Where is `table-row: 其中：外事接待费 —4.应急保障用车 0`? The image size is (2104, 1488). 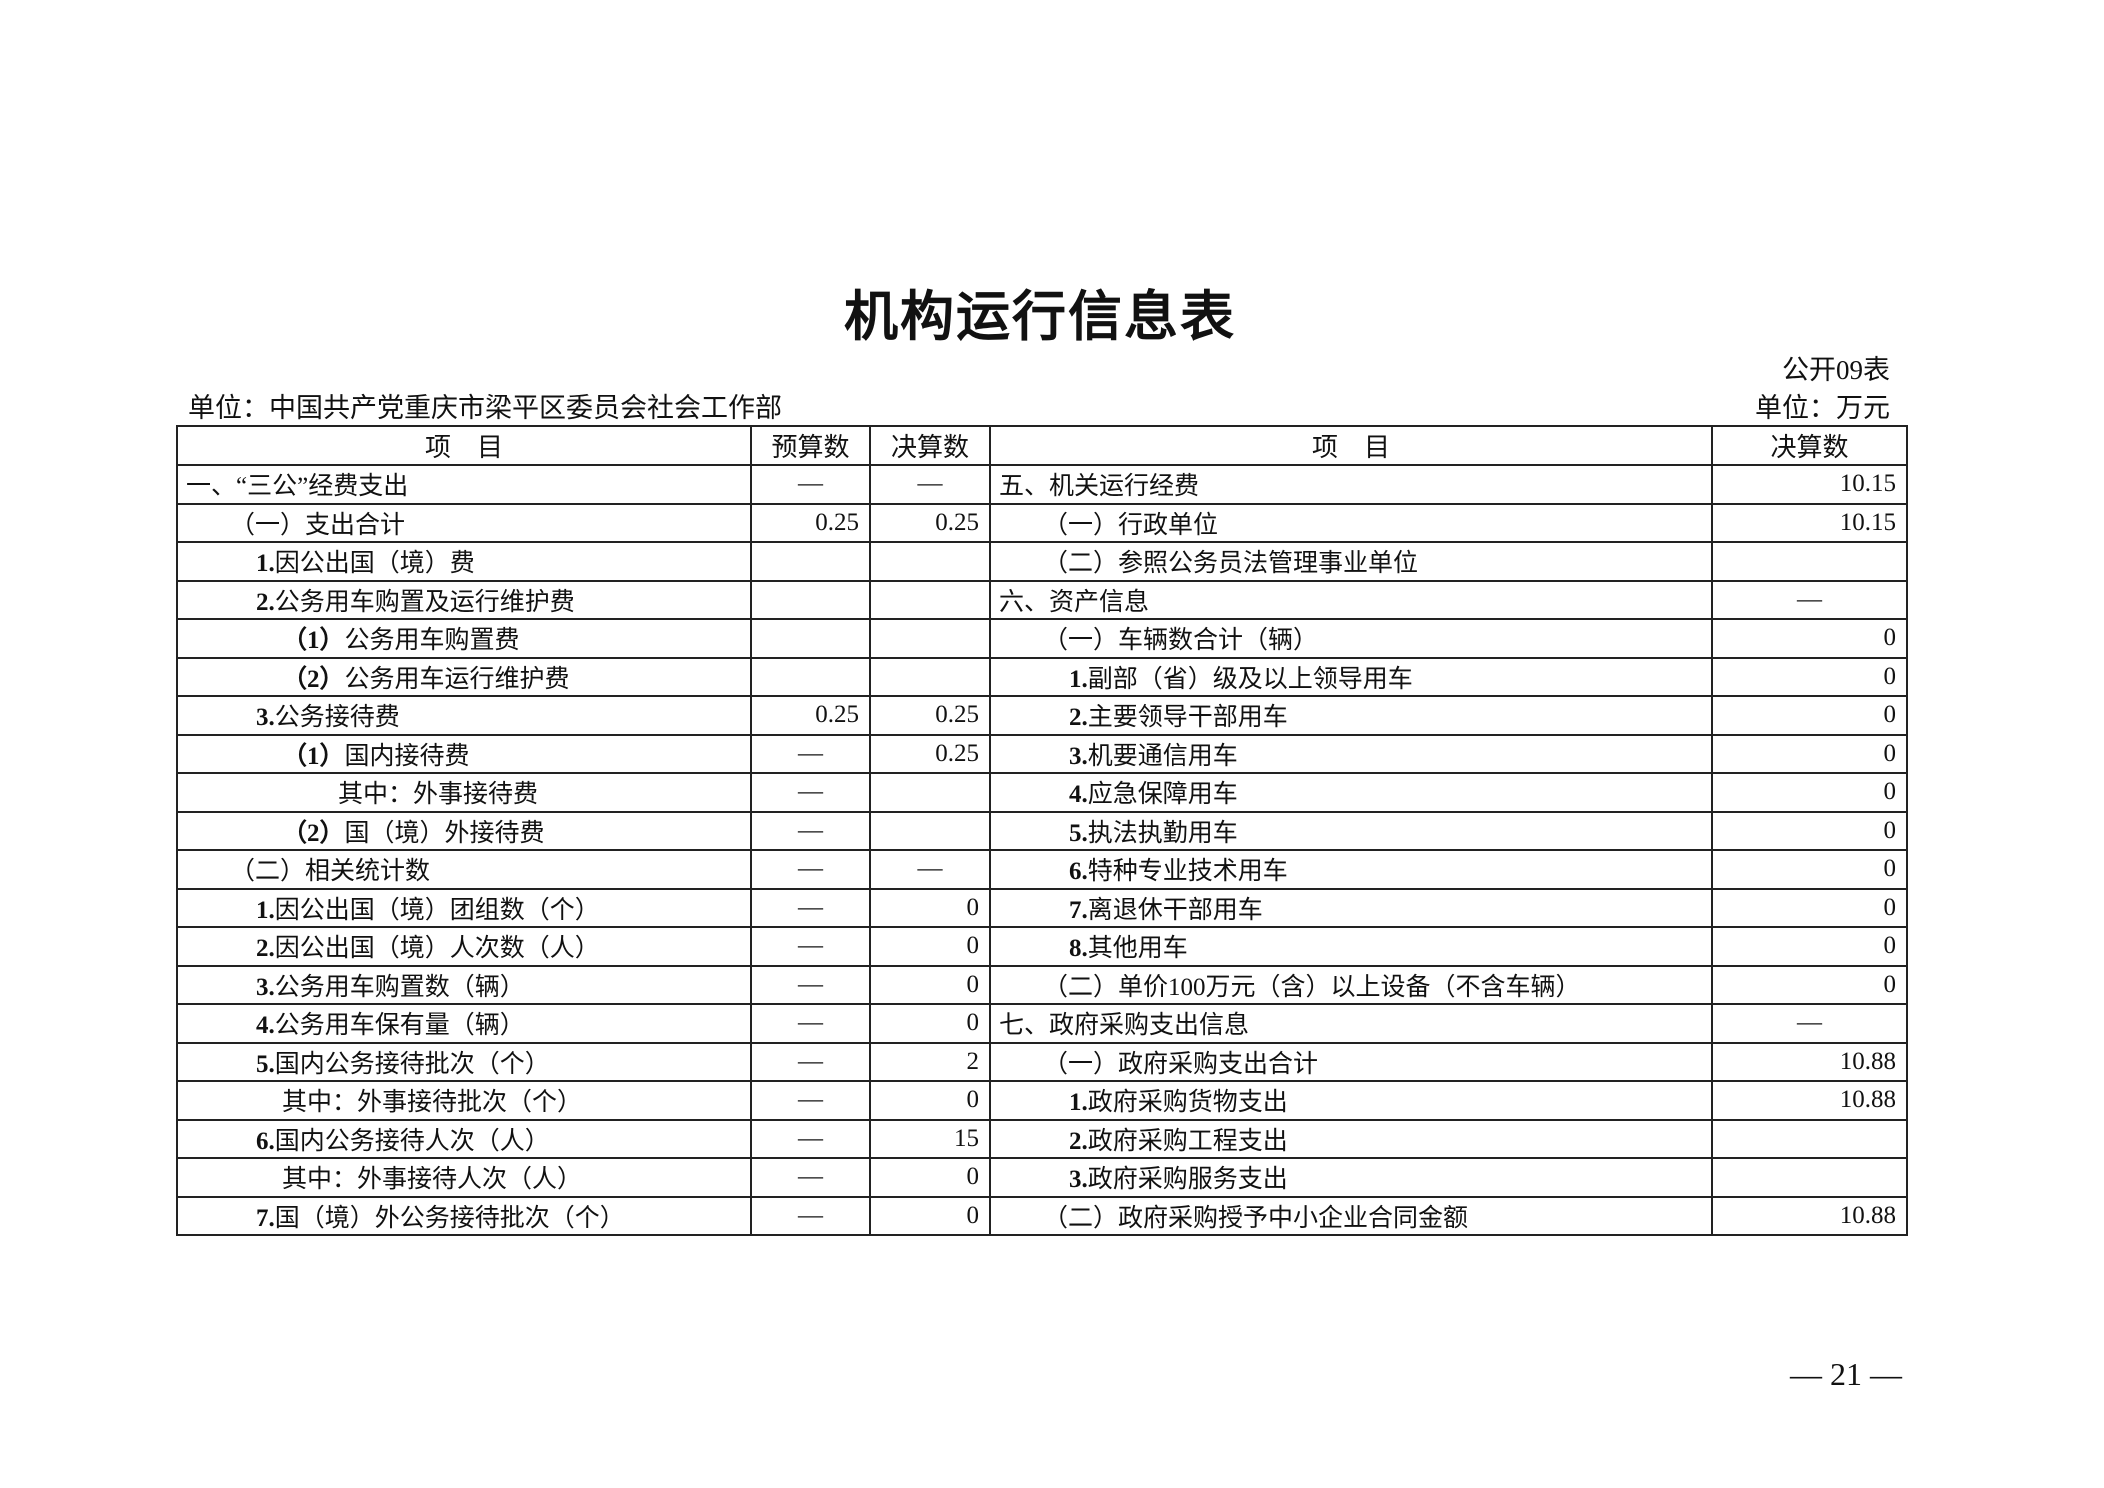 table-row: 其中：外事接待费 —4.应急保障用车 0 is located at coordinates (1042, 792).